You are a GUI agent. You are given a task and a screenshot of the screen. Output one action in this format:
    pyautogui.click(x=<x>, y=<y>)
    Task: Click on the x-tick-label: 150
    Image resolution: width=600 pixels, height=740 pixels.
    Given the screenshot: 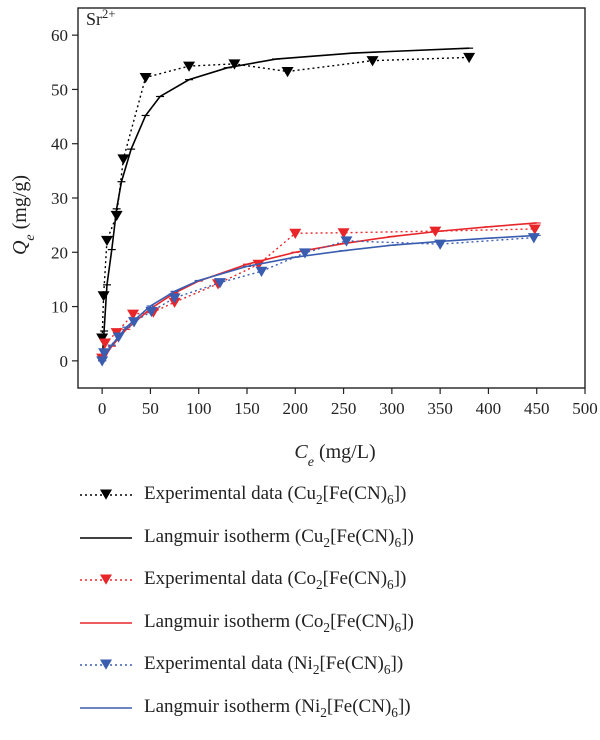 What is the action you would take?
    pyautogui.click(x=247, y=408)
    